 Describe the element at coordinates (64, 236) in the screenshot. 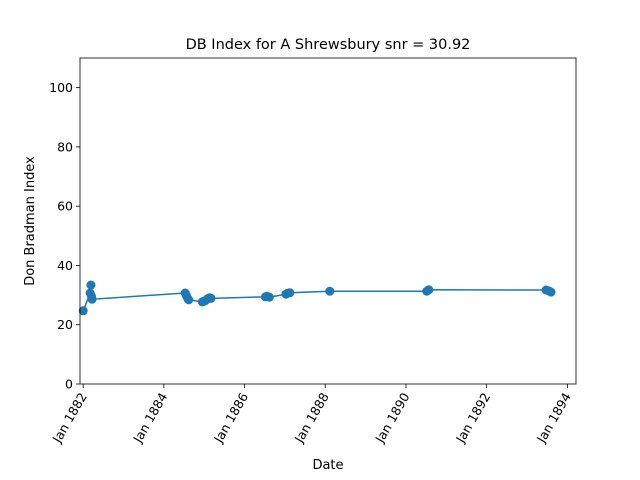

I see `y-axis-ticks: 0 20 40 60 80 100` at that location.